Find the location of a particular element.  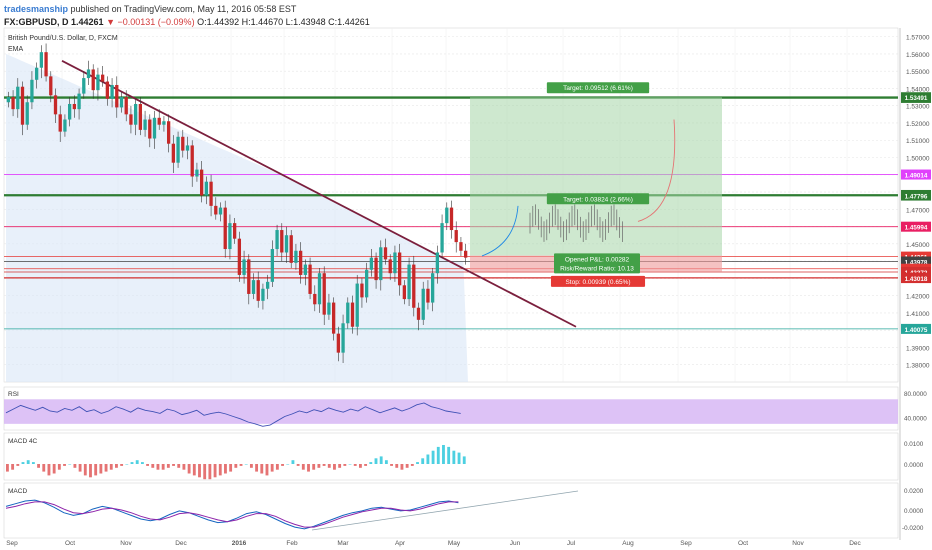

x-tick-label: Feb is located at coordinates (292, 543).